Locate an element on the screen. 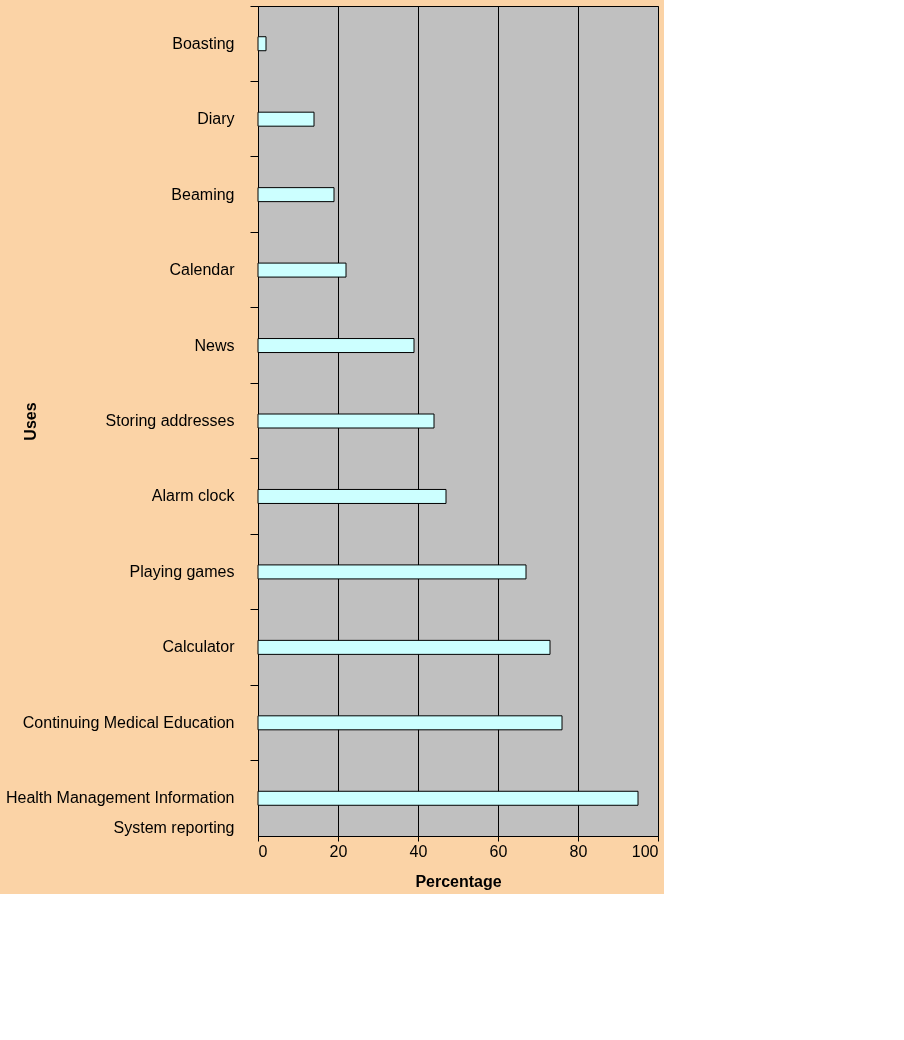  x-tick-label: 60 is located at coordinates (498, 851).